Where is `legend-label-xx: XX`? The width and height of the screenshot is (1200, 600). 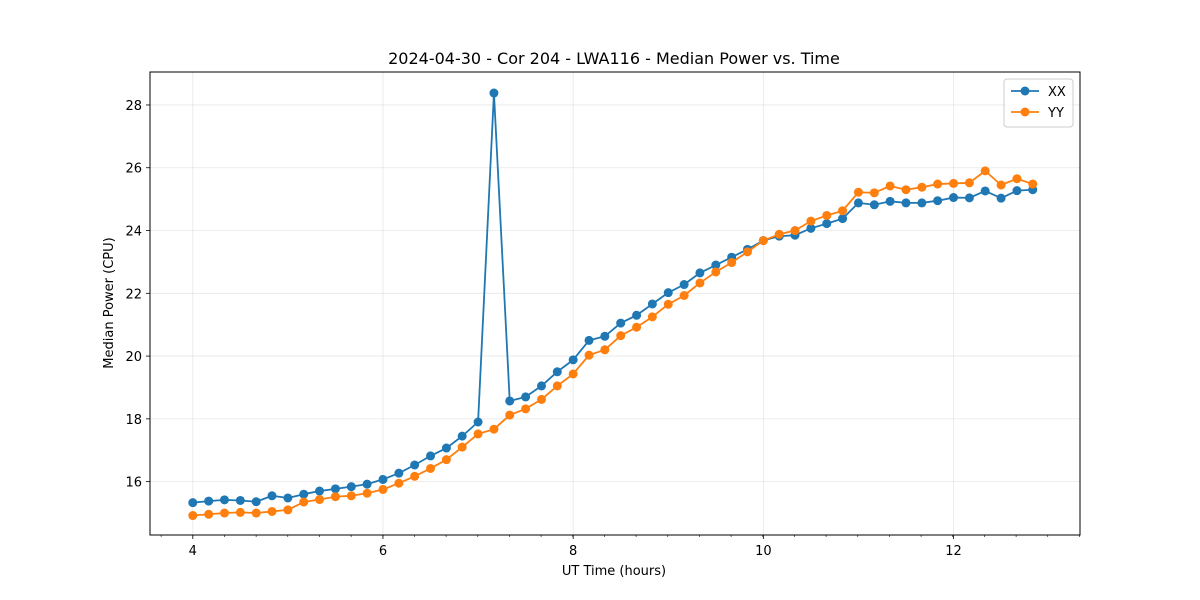 legend-label-xx: XX is located at coordinates (1057, 92).